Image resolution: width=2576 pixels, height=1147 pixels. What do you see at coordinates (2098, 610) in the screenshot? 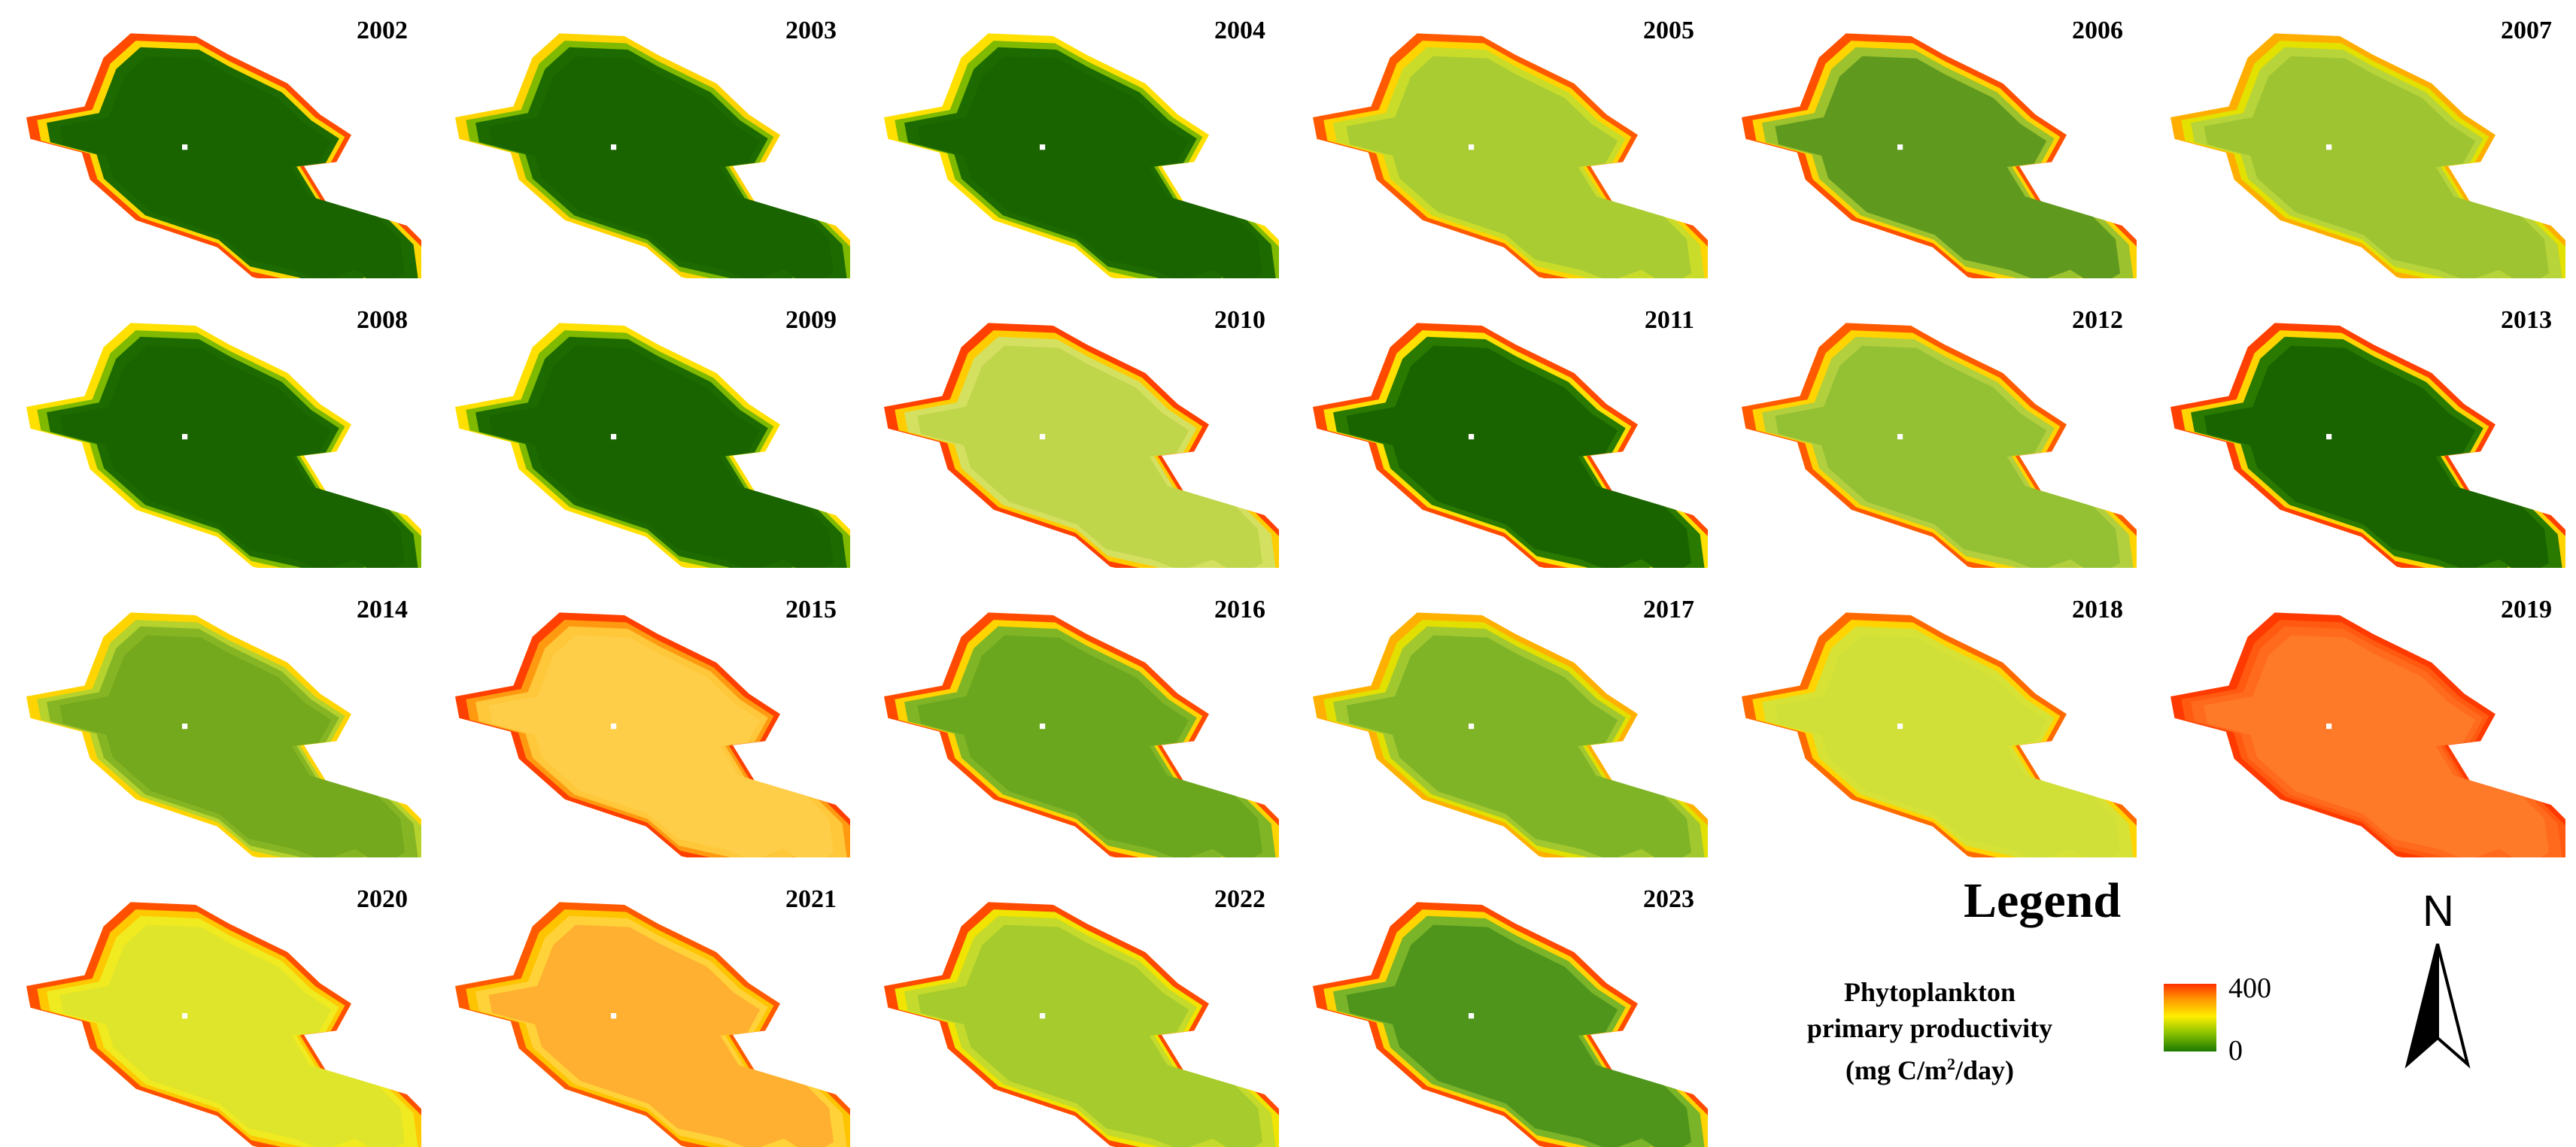
I see `map-year-label: 2018` at bounding box center [2098, 610].